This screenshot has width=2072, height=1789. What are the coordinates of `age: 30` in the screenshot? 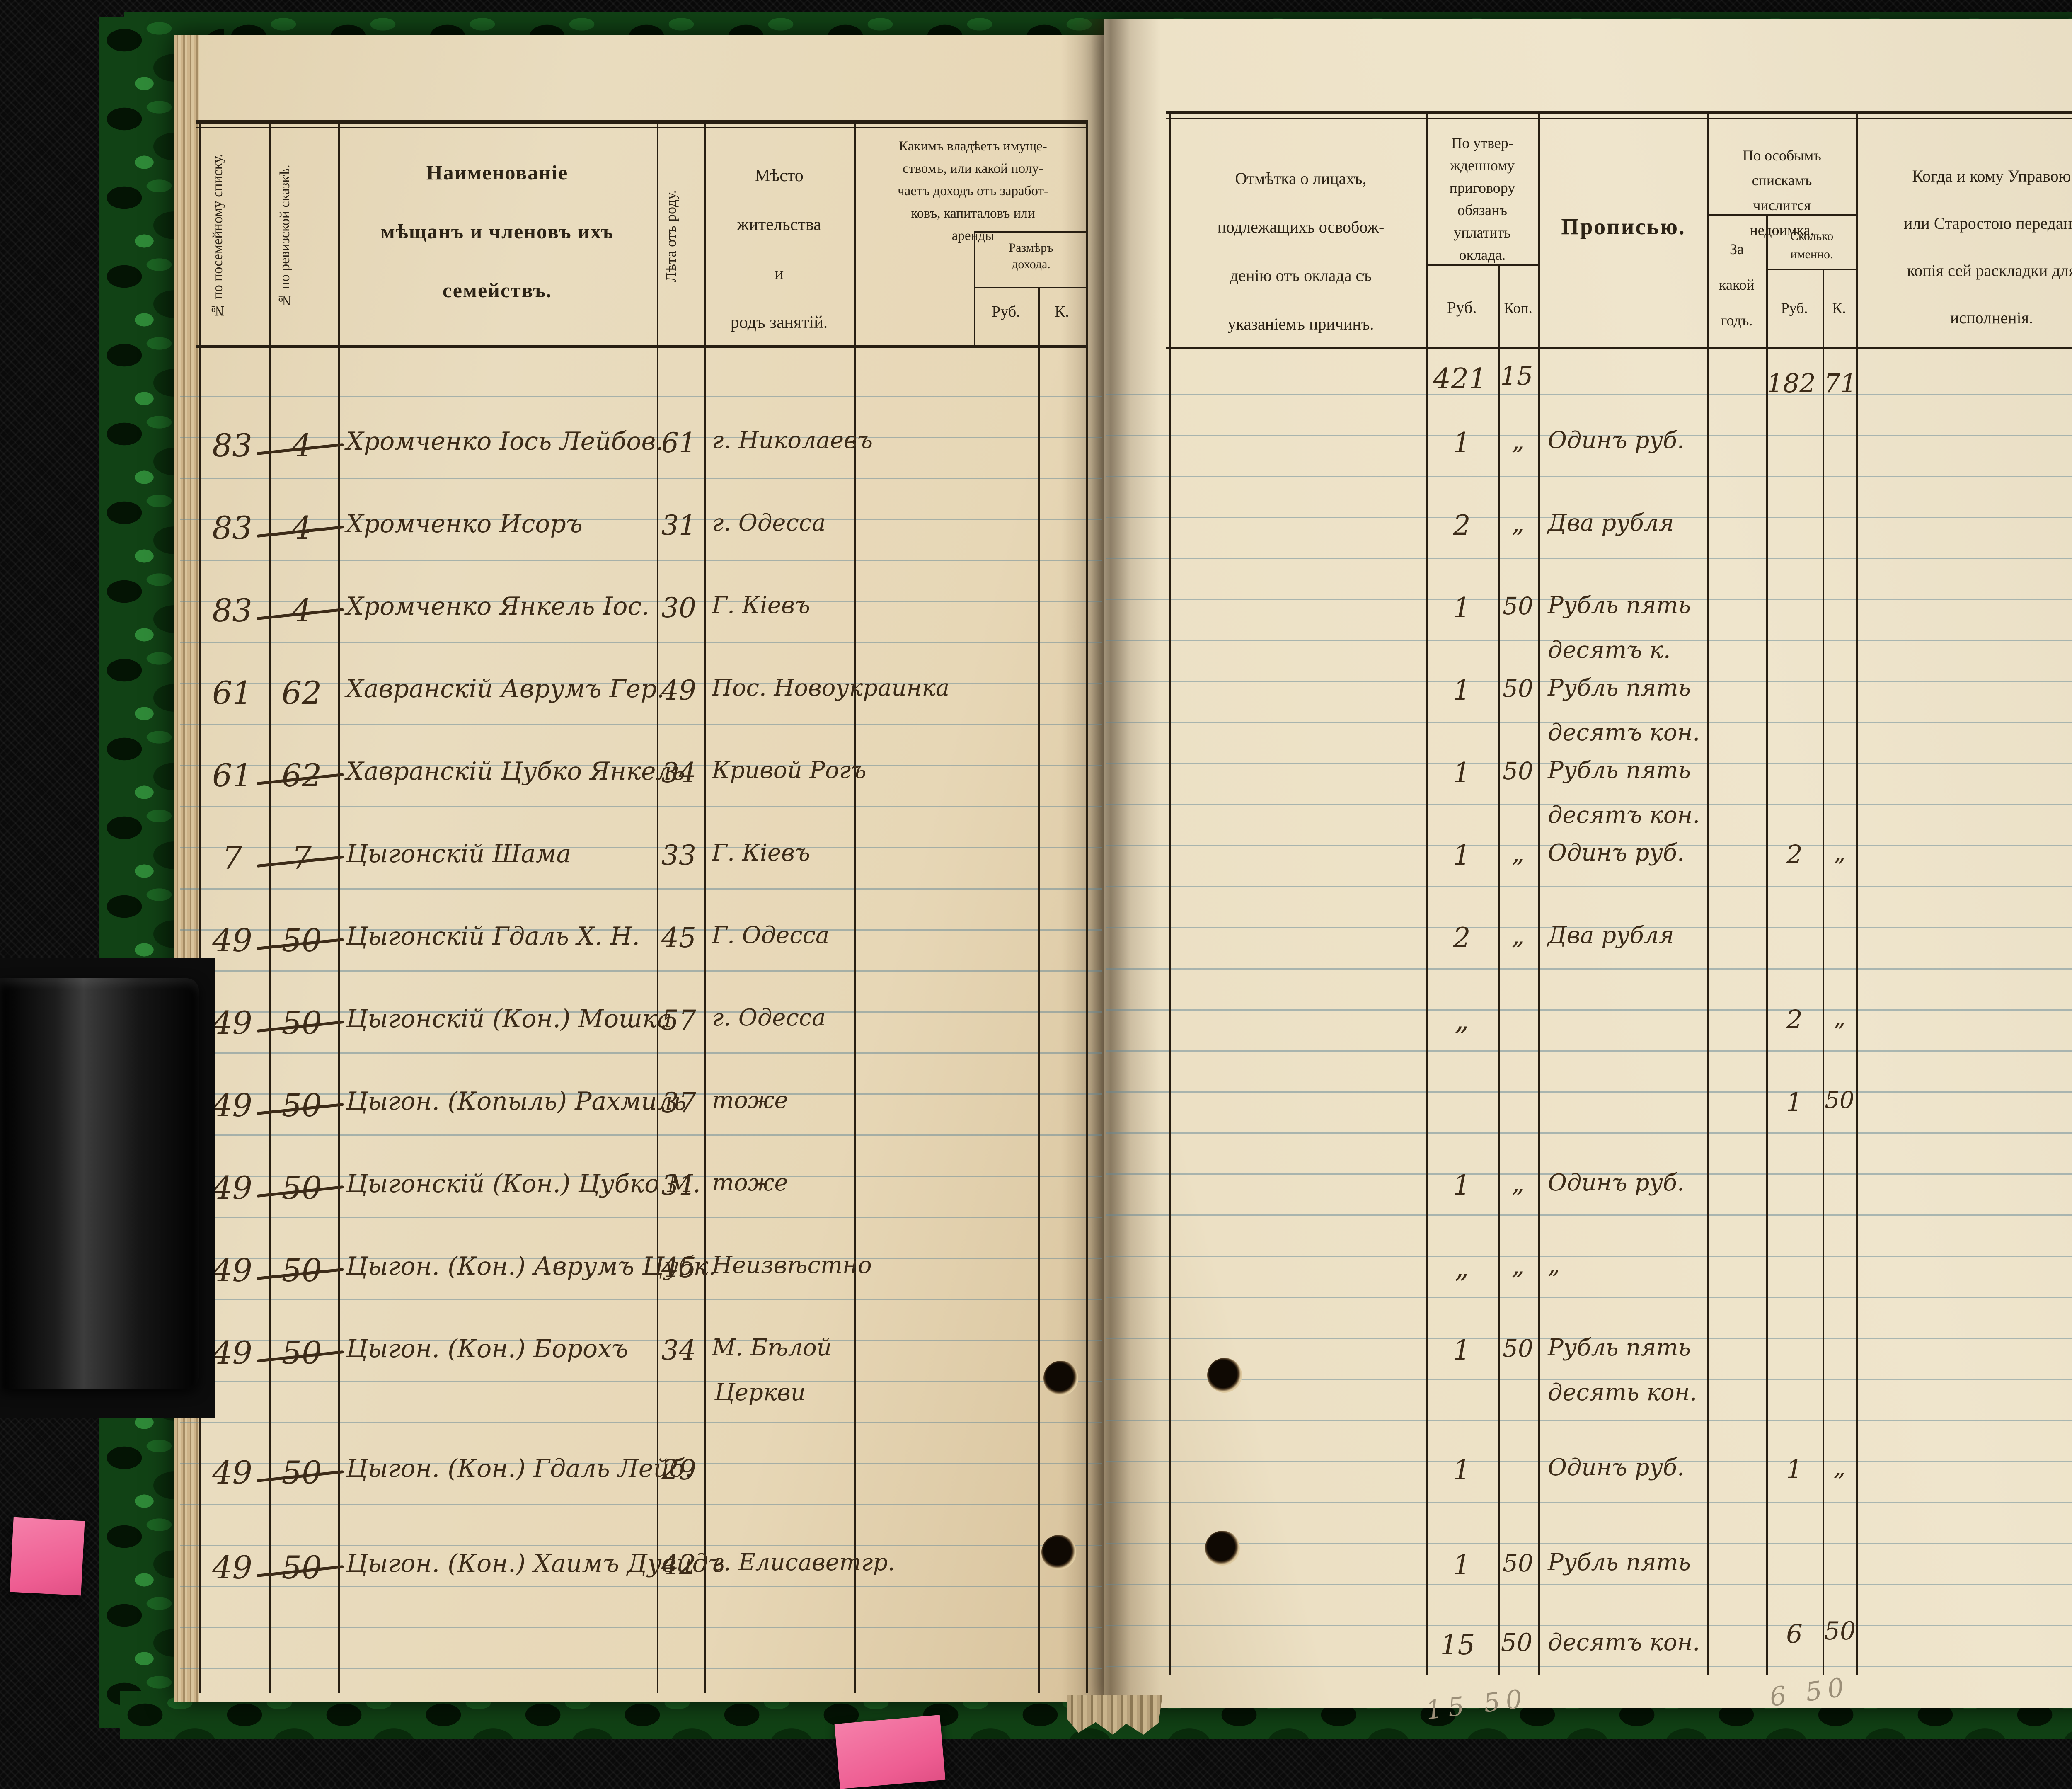 It's located at (678, 608).